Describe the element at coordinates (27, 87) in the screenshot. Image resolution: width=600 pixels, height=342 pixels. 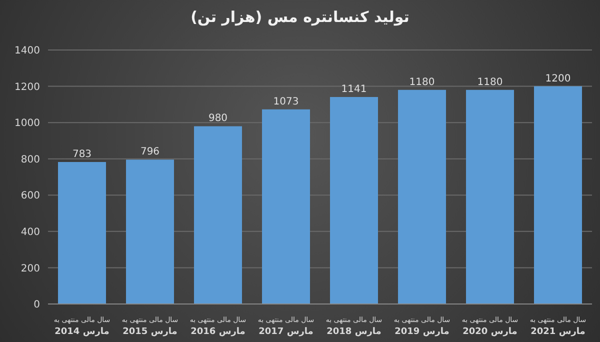
I see `y-tick-label: 1200` at that location.